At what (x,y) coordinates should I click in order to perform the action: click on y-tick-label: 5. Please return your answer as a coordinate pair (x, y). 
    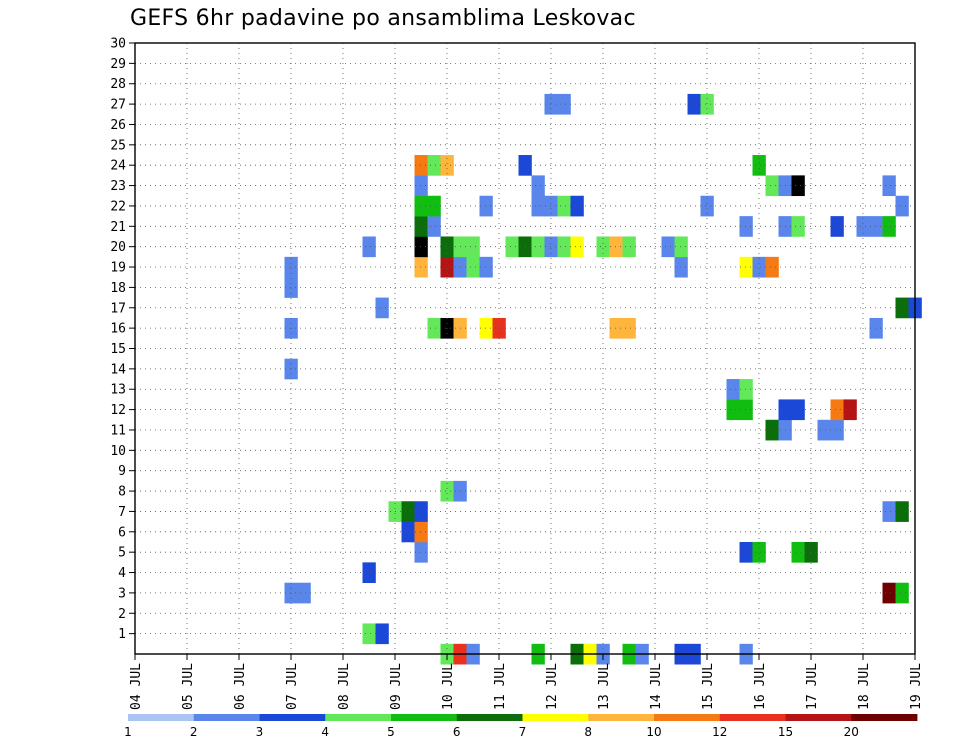
    Looking at the image, I should click on (122, 553).